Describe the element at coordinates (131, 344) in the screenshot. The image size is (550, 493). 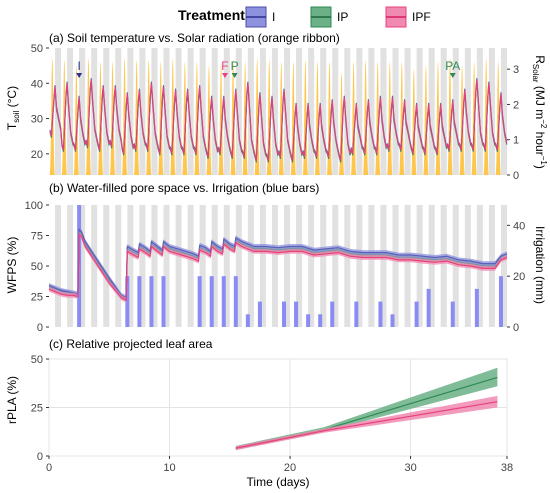
I see `panel-c-title: (c) Relative projected leaf area` at that location.